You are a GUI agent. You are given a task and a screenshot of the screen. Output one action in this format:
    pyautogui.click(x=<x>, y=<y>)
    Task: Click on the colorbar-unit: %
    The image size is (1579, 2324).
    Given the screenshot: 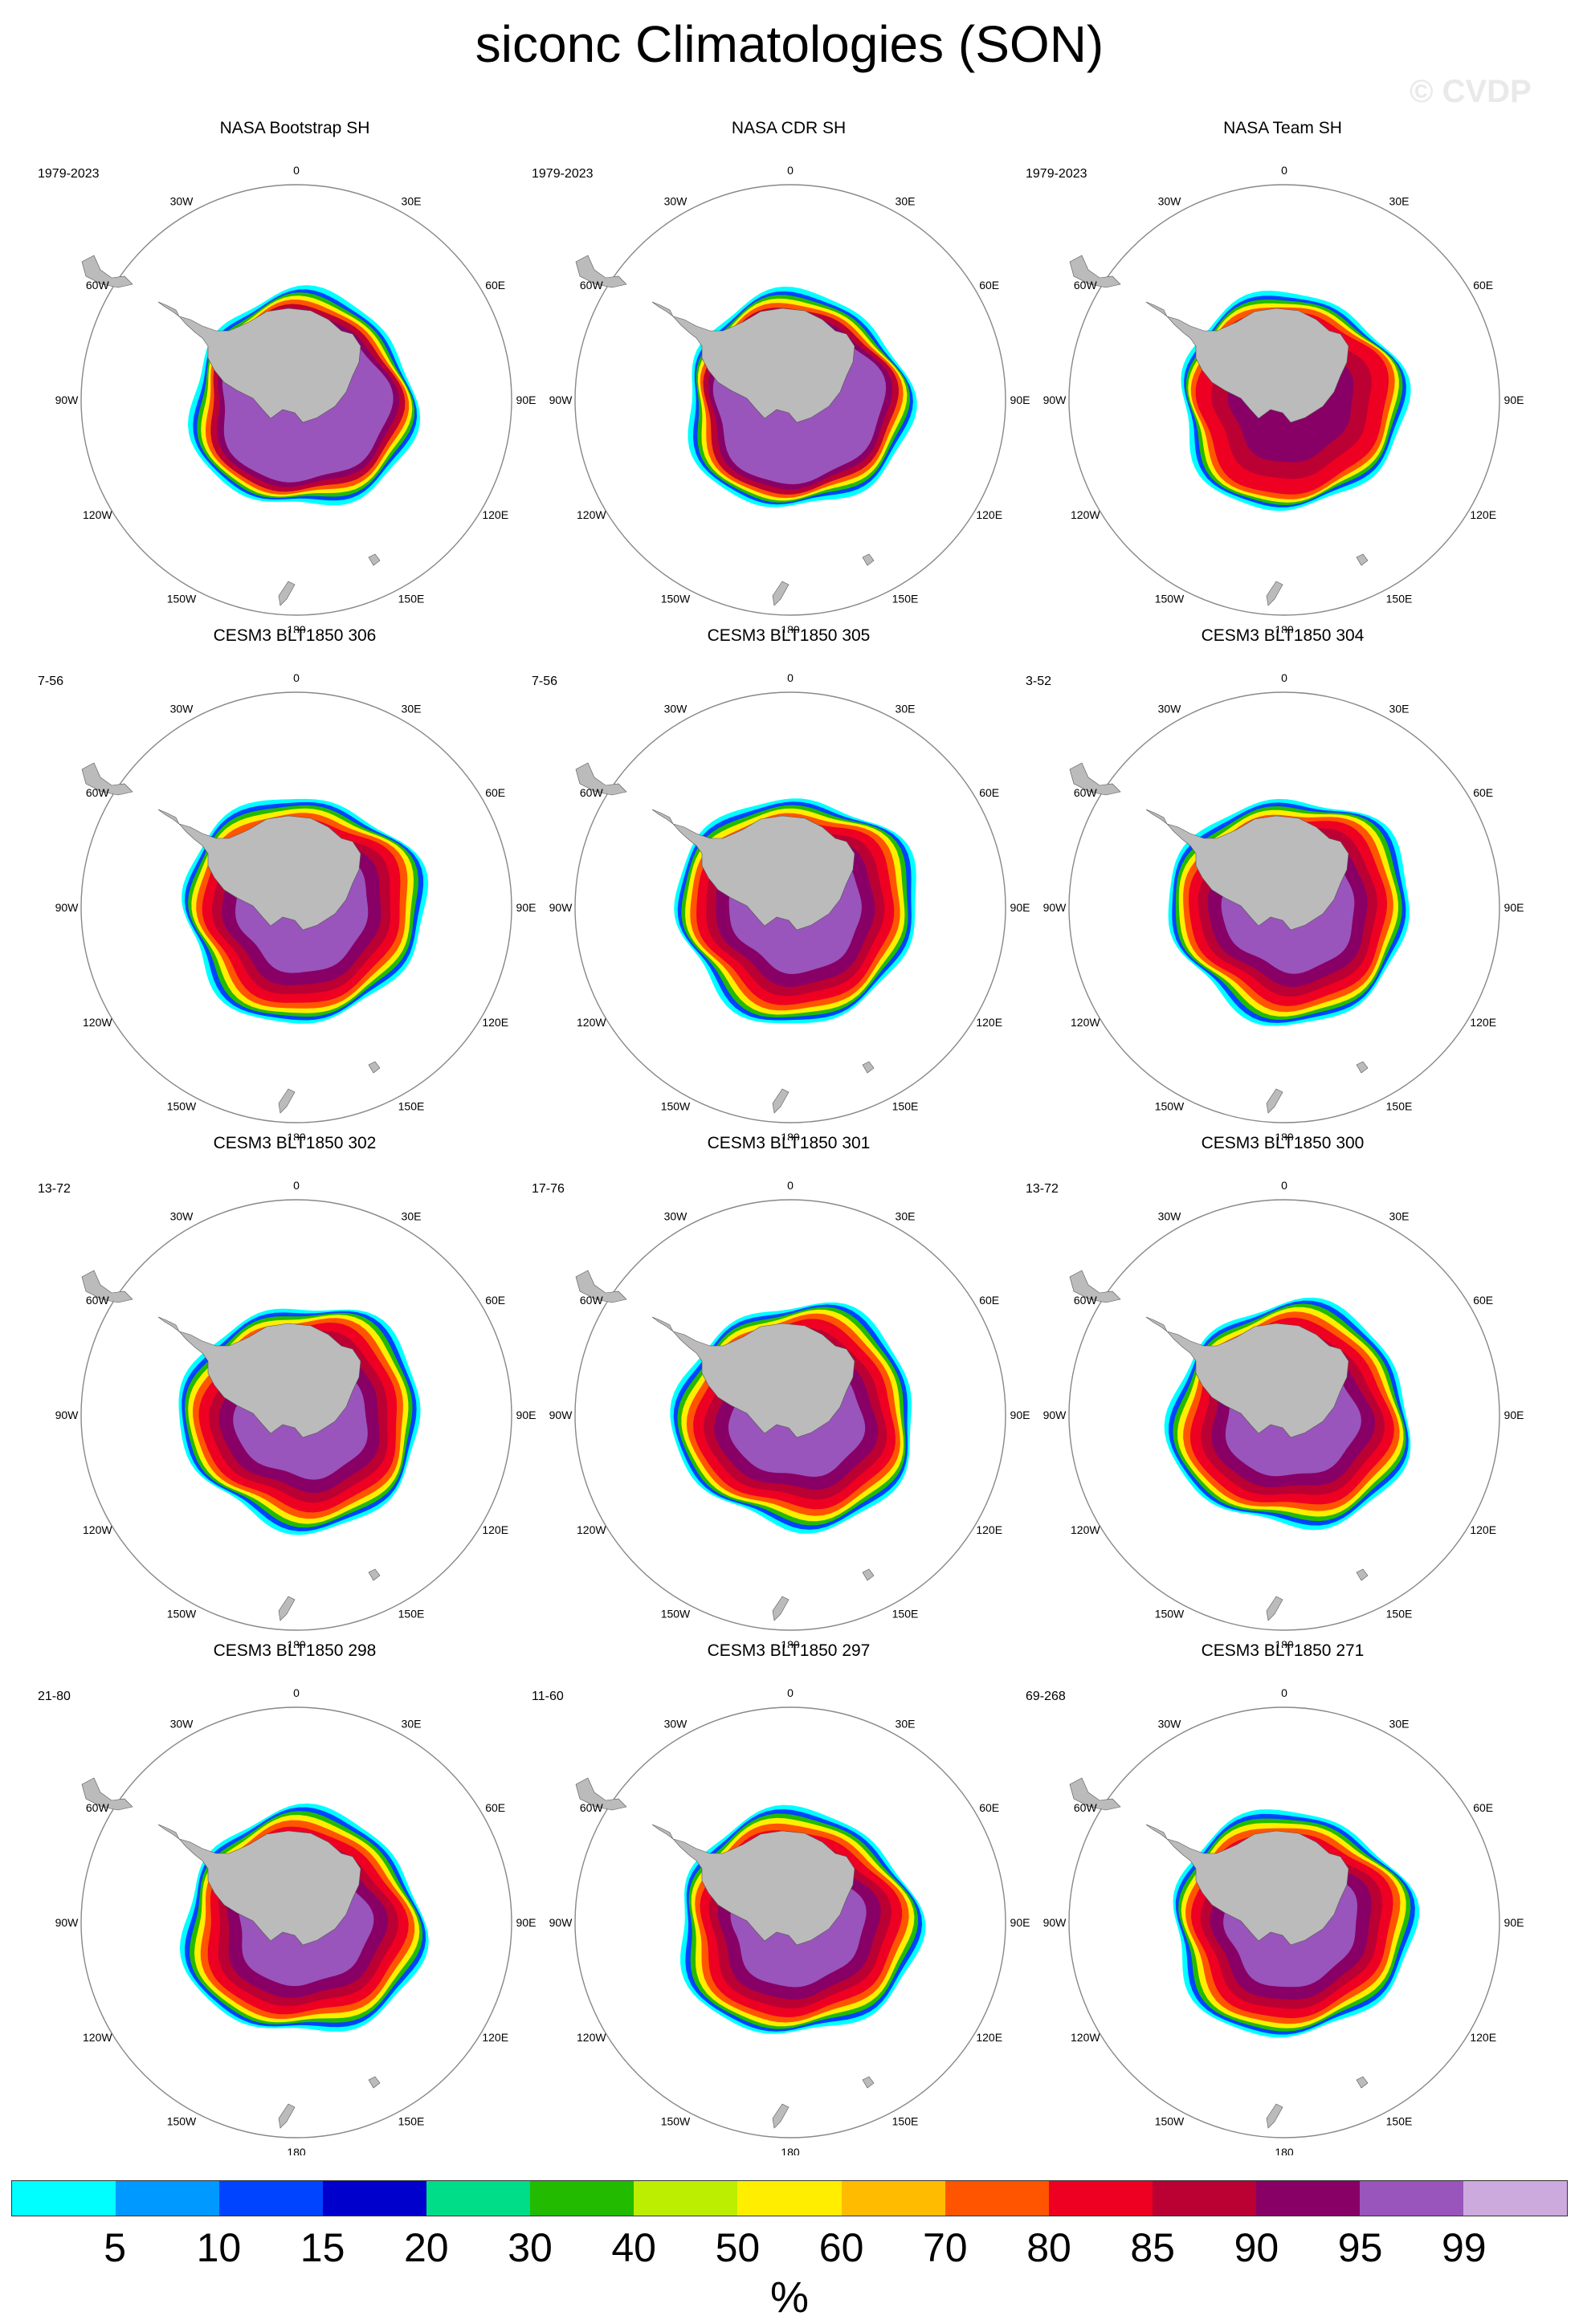 What is the action you would take?
    pyautogui.click(x=789, y=2297)
    